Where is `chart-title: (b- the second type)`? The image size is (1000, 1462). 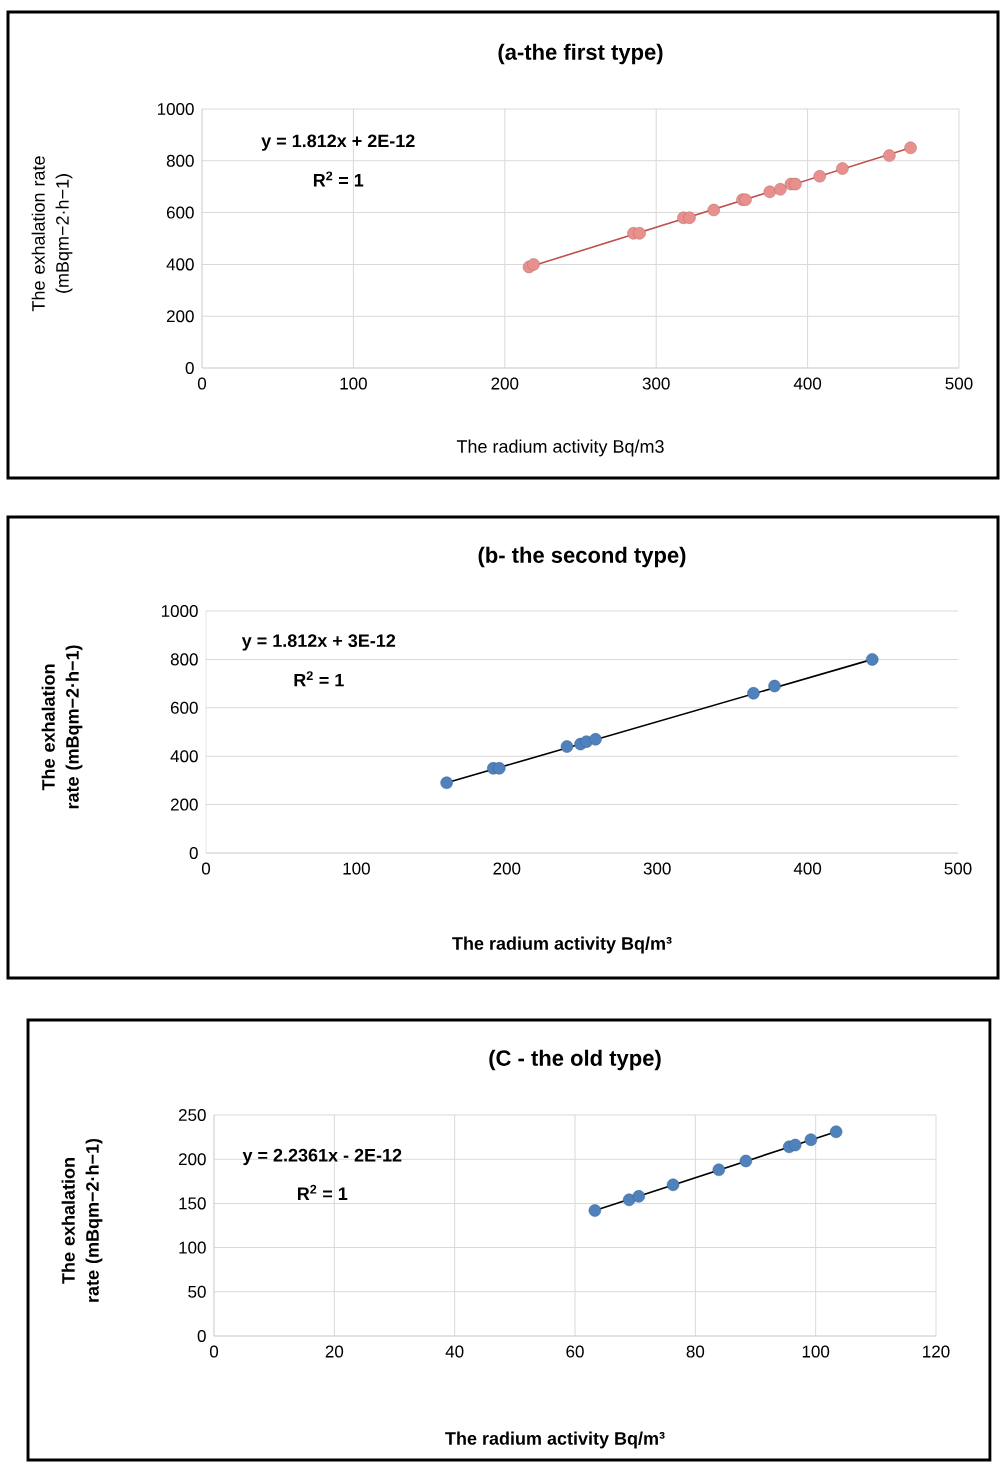 chart-title: (b- the second type) is located at coordinates (582, 557).